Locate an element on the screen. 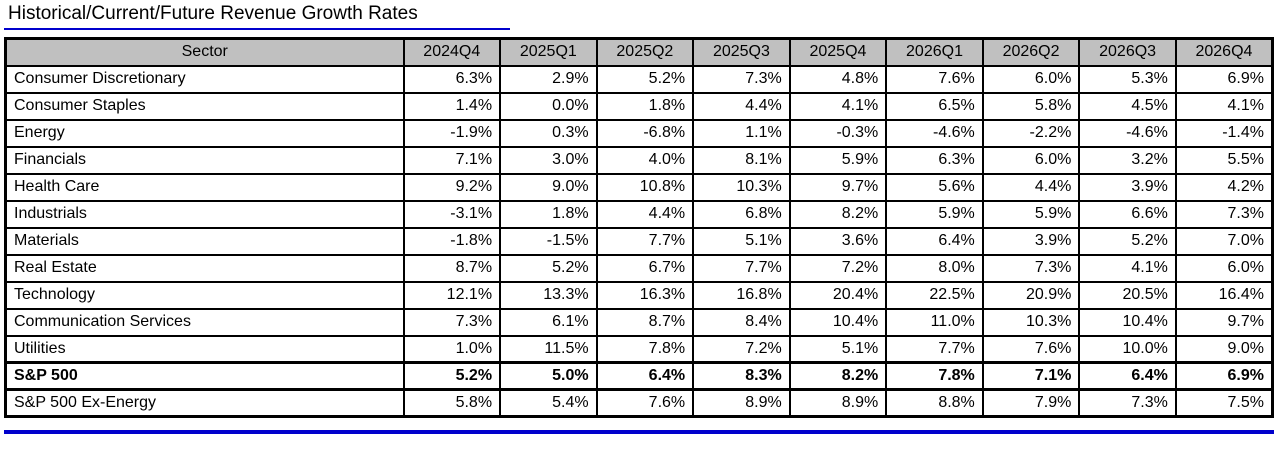  quarter-column-header: 2025Q4 is located at coordinates (838, 52).